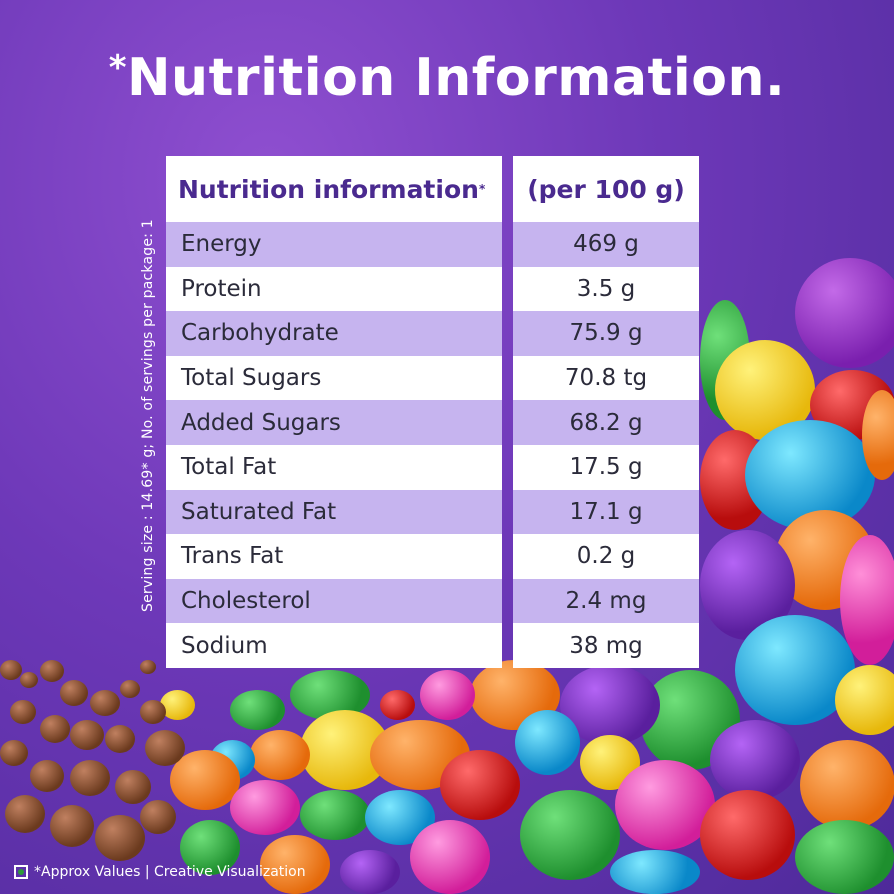  Describe the element at coordinates (259, 511) in the screenshot. I see `nutrient-label: Saturated Fat` at that location.